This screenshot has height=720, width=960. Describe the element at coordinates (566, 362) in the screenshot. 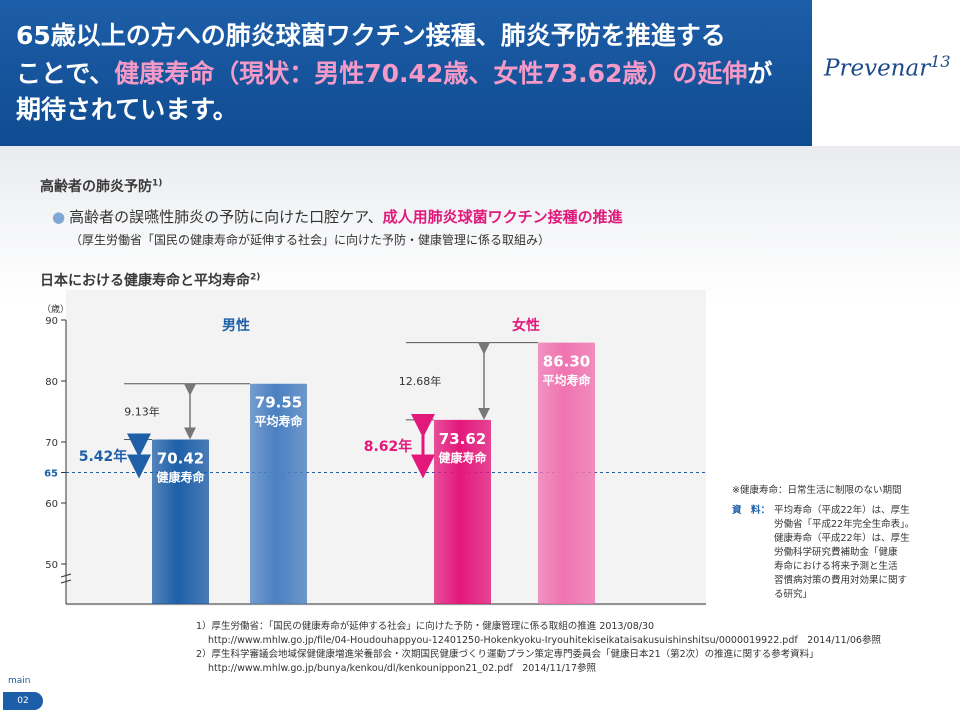

I see `bar-value-label: 86.30` at that location.